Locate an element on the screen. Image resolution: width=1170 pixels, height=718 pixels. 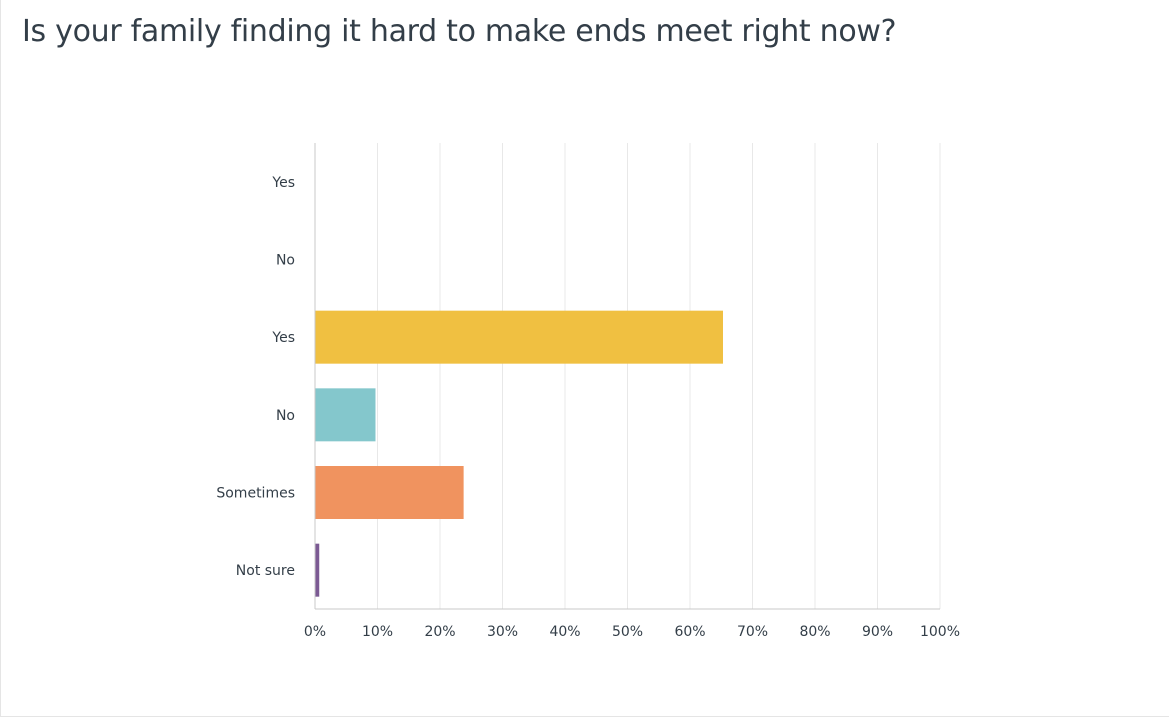
x-tick-label: 60% is located at coordinates (689, 632).